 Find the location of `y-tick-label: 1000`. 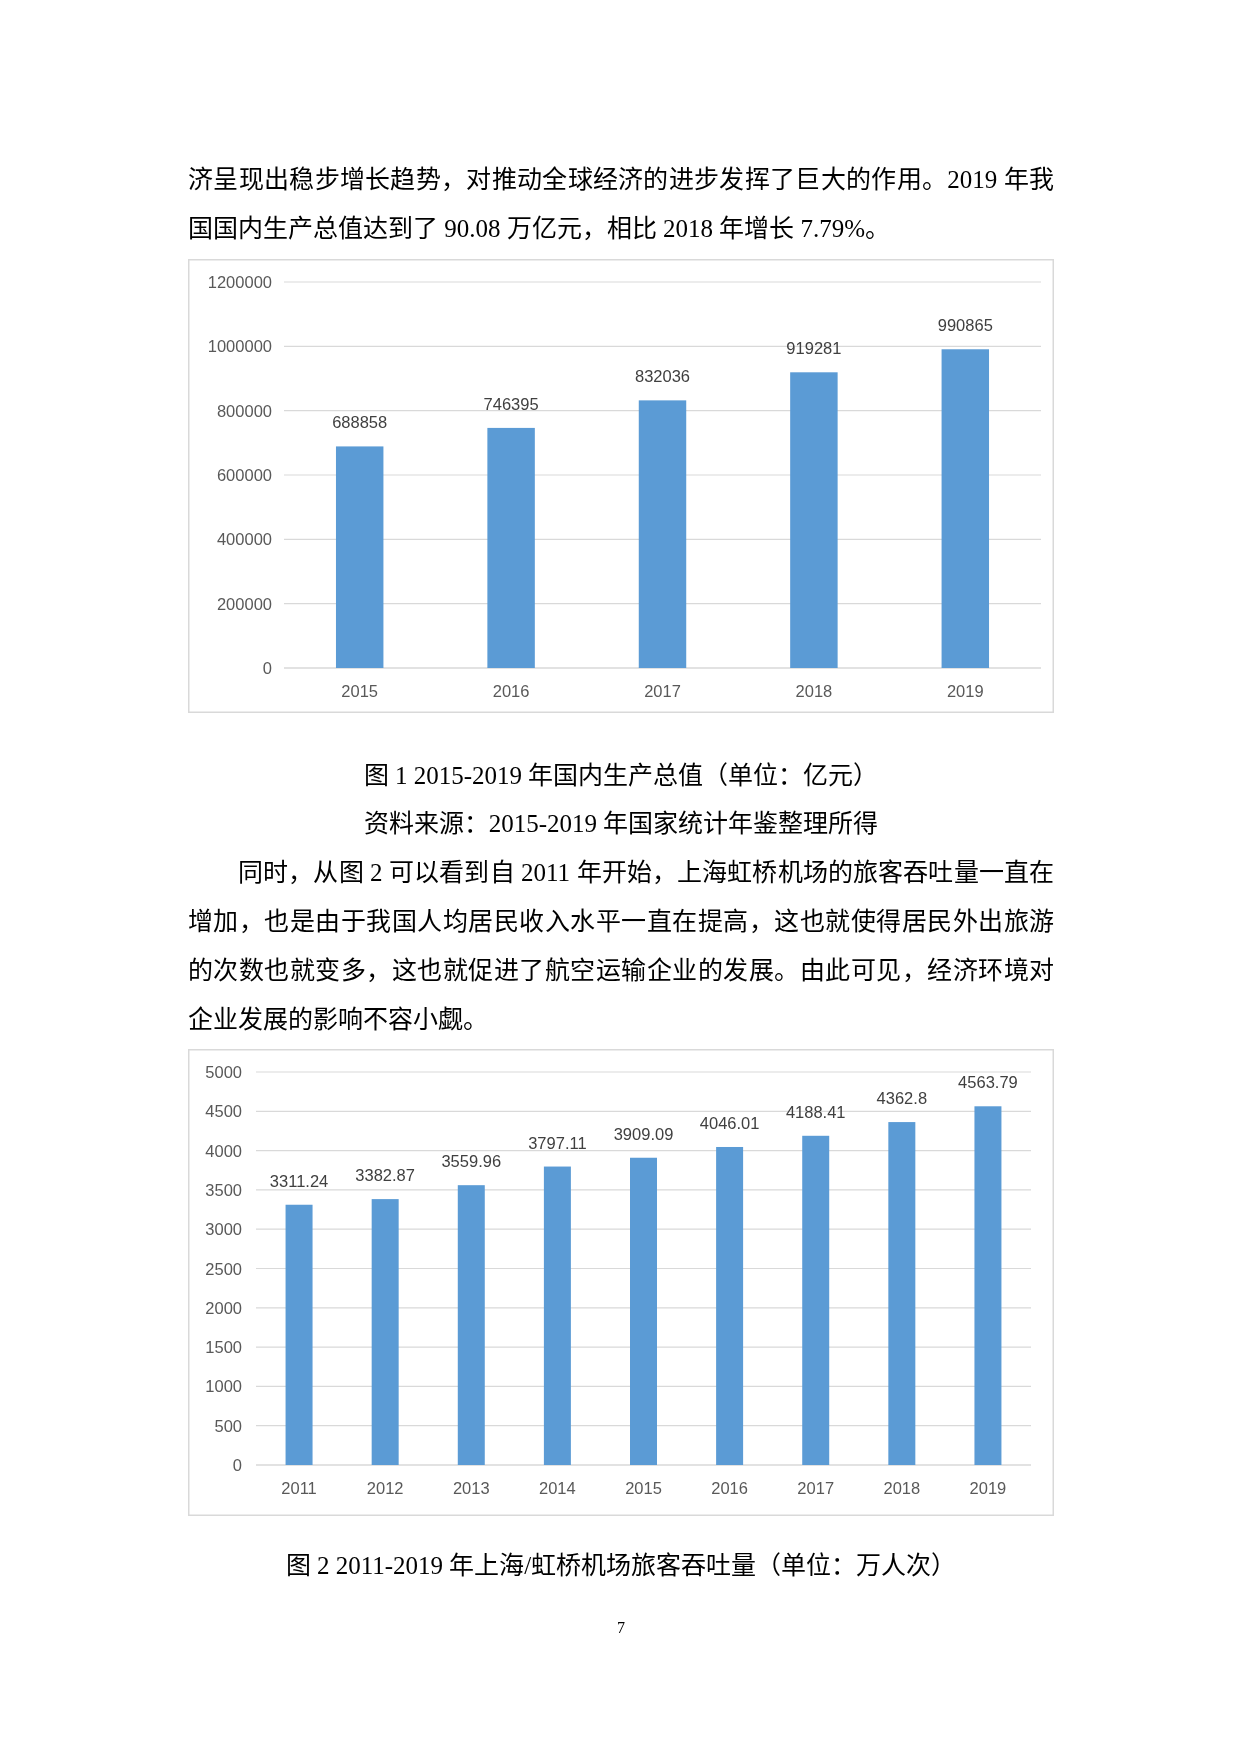

y-tick-label: 1000 is located at coordinates (223, 1386).